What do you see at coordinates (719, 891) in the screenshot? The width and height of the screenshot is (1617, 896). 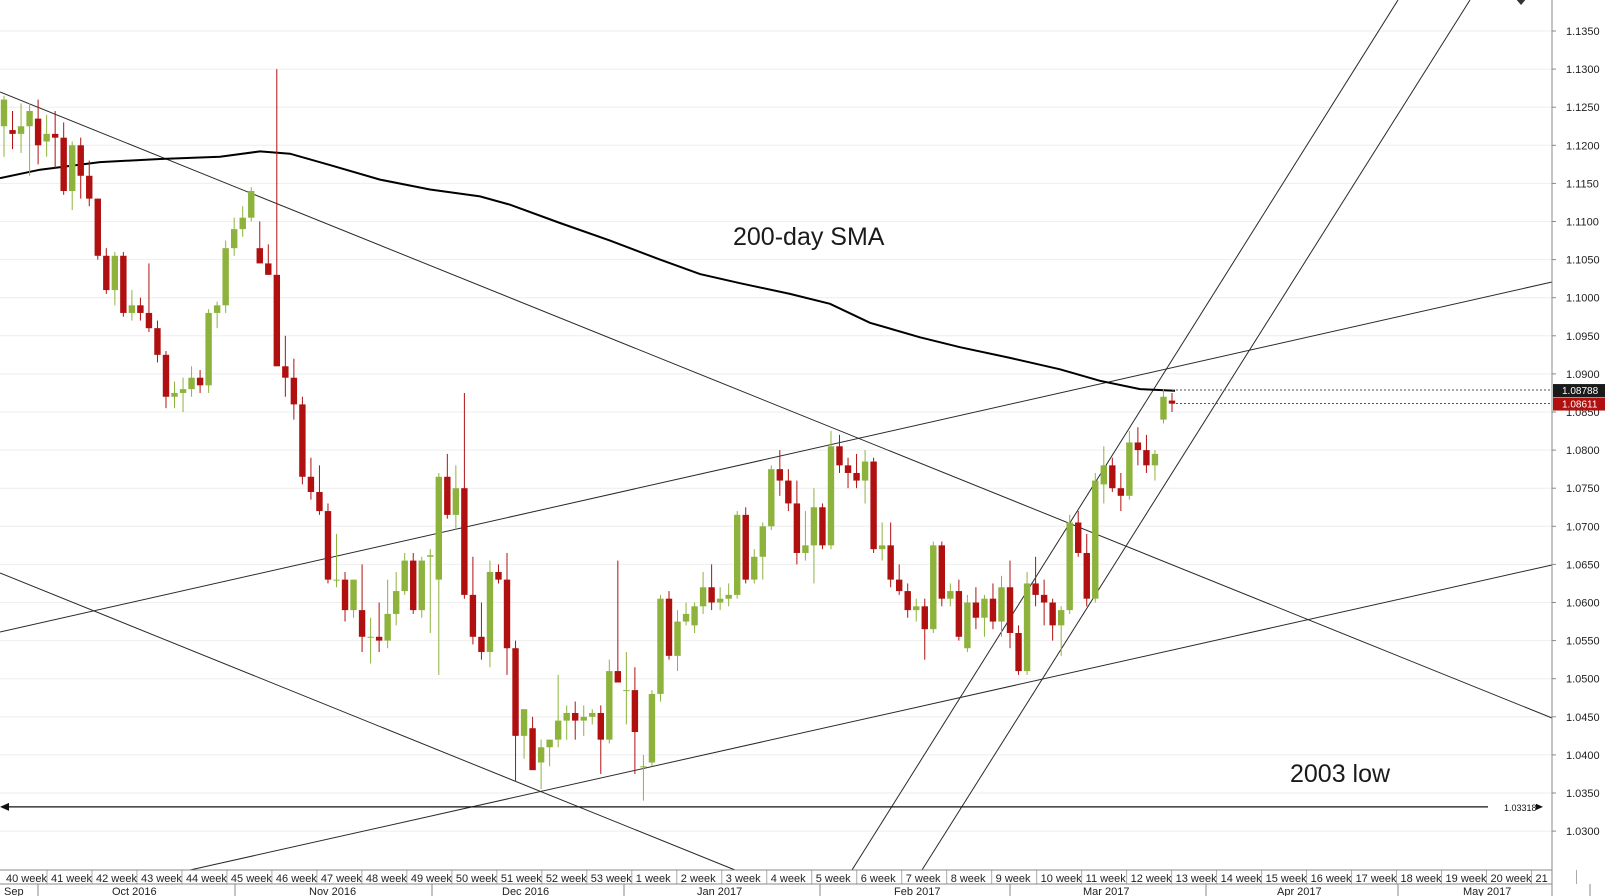 I see `month-label: Jan 2017` at bounding box center [719, 891].